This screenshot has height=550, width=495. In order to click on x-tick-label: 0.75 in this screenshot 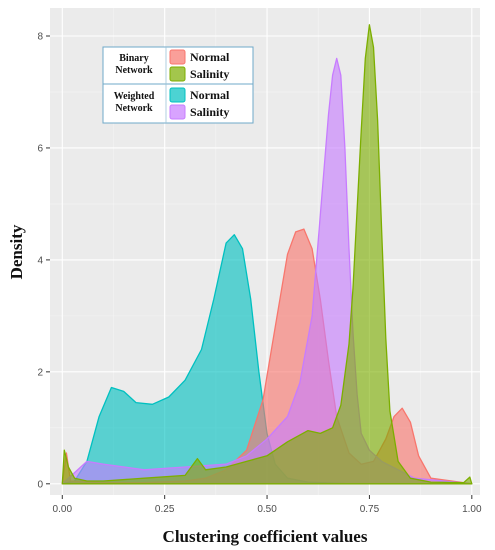, I will do `click(370, 509)`.